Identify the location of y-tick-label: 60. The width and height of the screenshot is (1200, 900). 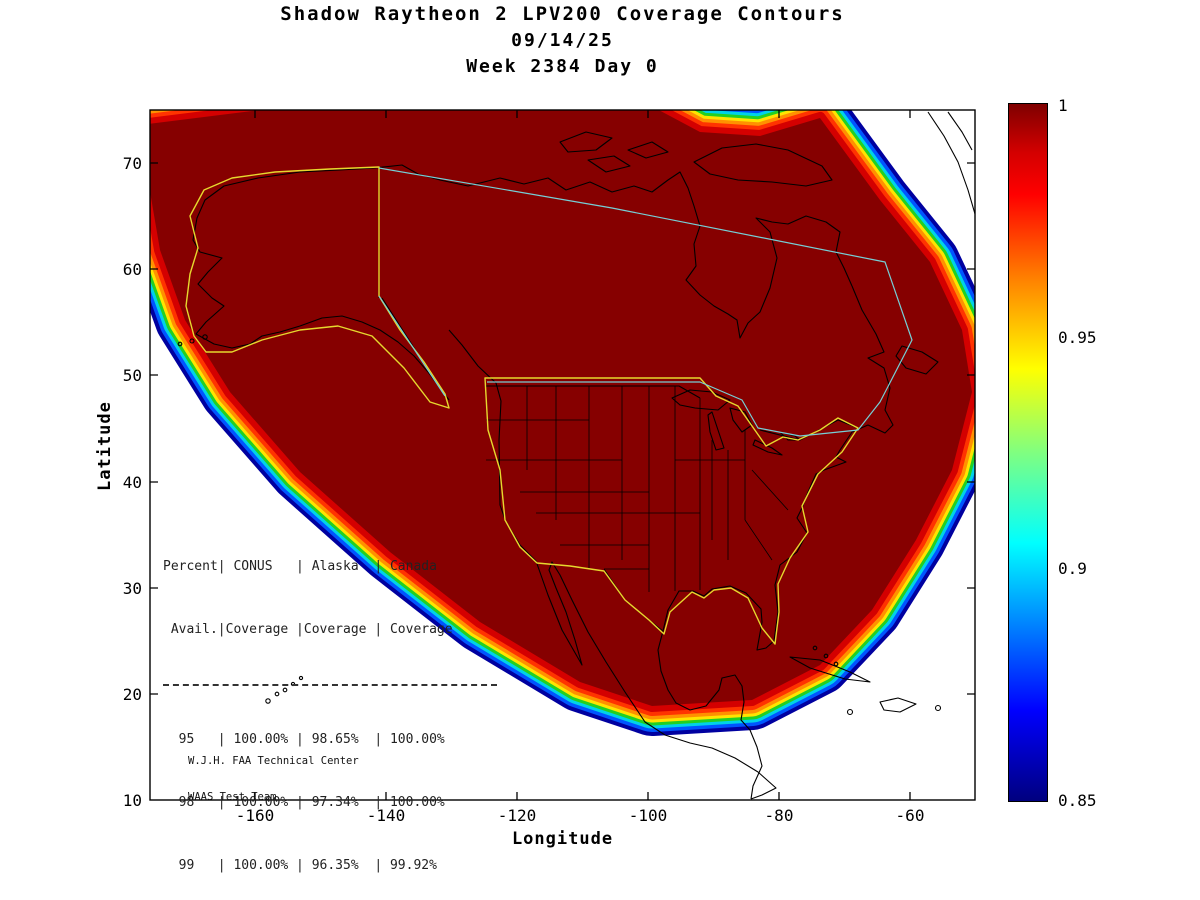
(132, 269).